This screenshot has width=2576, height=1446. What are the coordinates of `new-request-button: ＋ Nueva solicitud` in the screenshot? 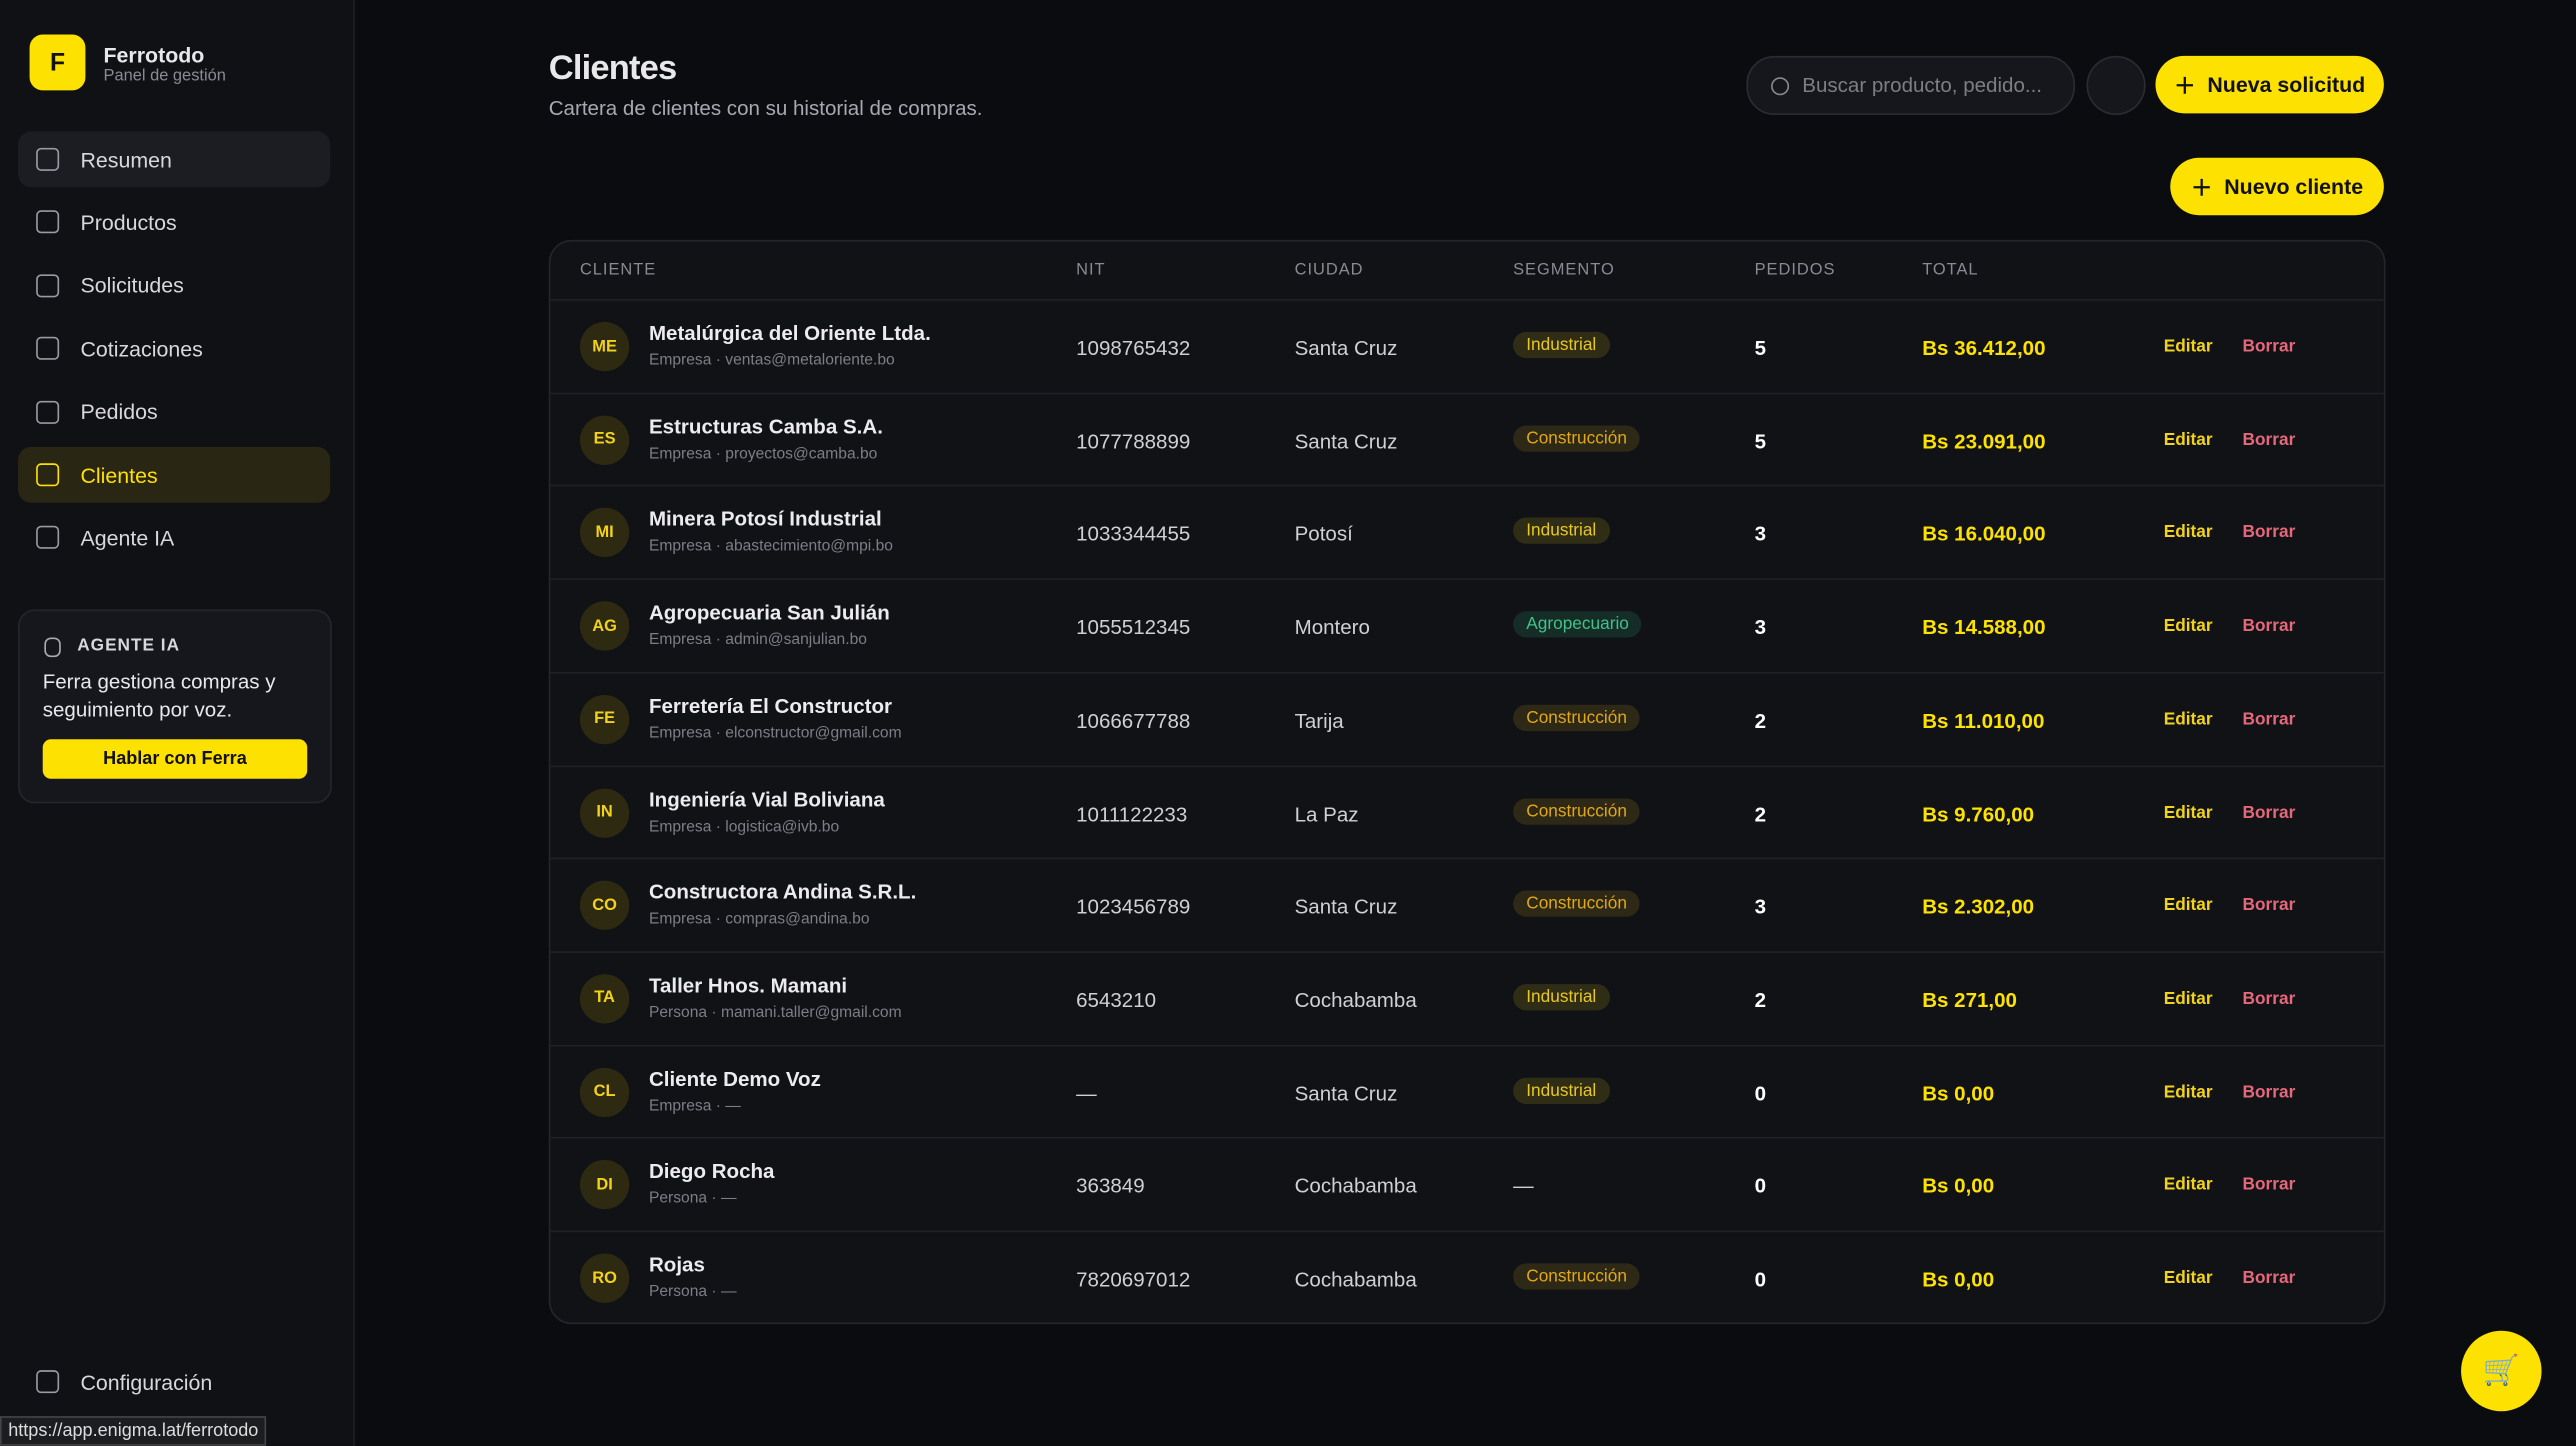 It's located at (2269, 84).